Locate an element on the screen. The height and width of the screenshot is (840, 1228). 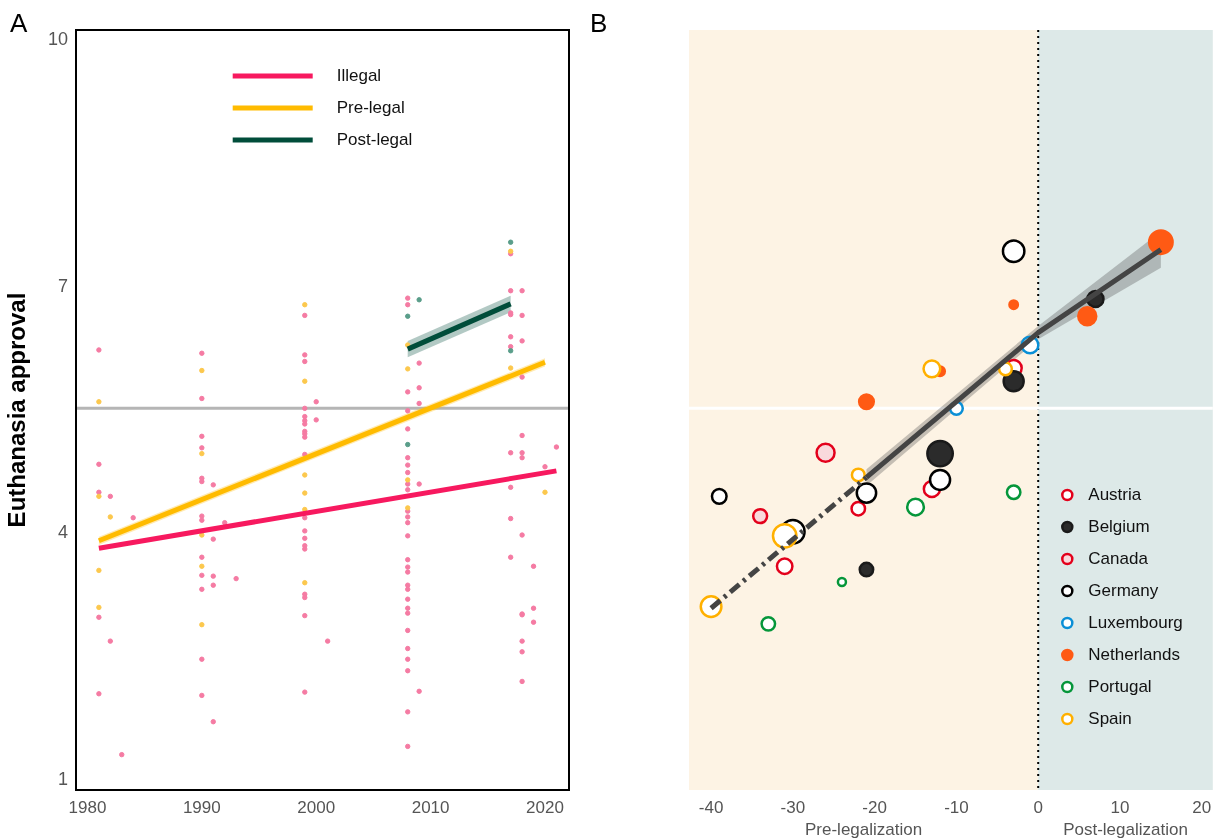
x-tick-label: 20 is located at coordinates (1202, 807).